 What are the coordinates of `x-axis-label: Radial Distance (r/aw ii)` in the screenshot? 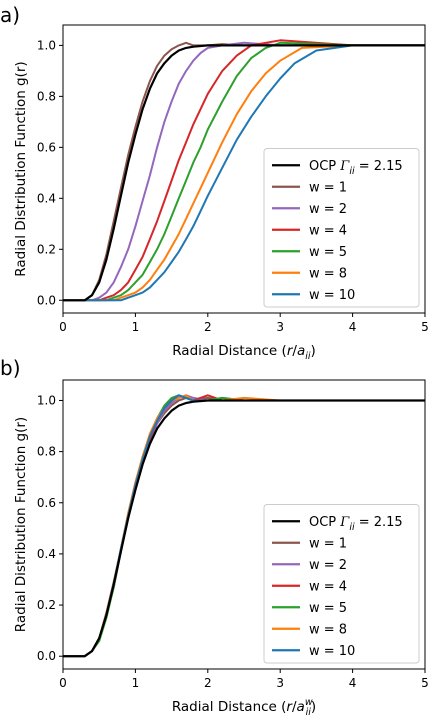 It's located at (244, 707).